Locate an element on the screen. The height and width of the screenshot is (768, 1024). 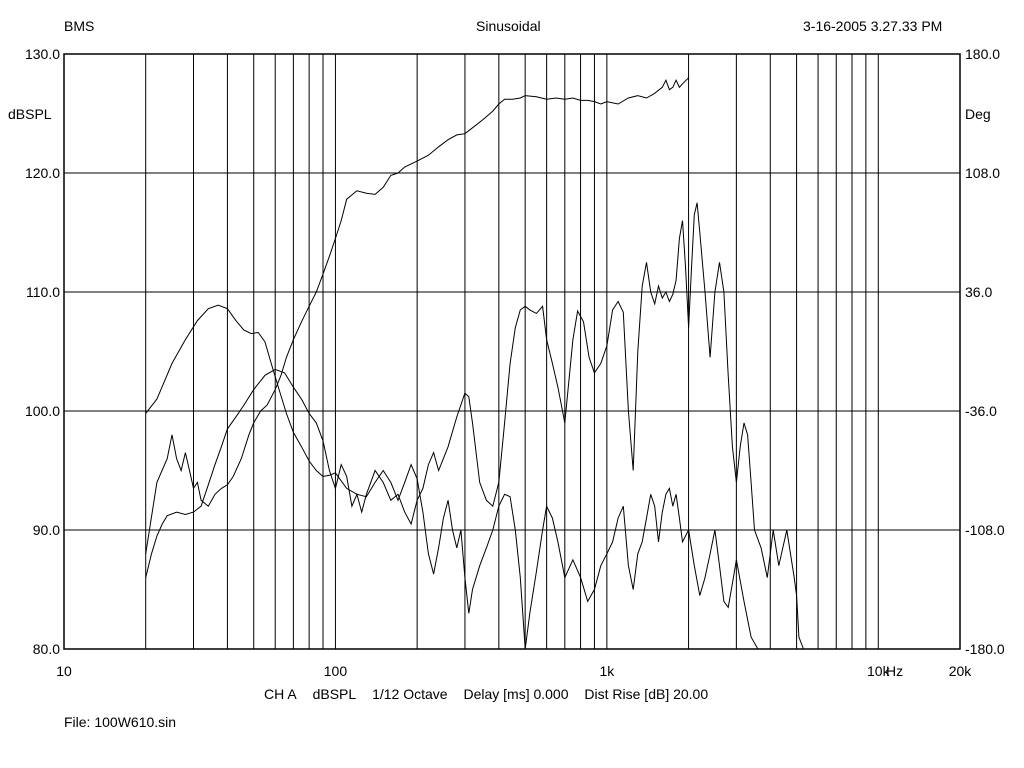
x-tick-label: 10 is located at coordinates (64, 671).